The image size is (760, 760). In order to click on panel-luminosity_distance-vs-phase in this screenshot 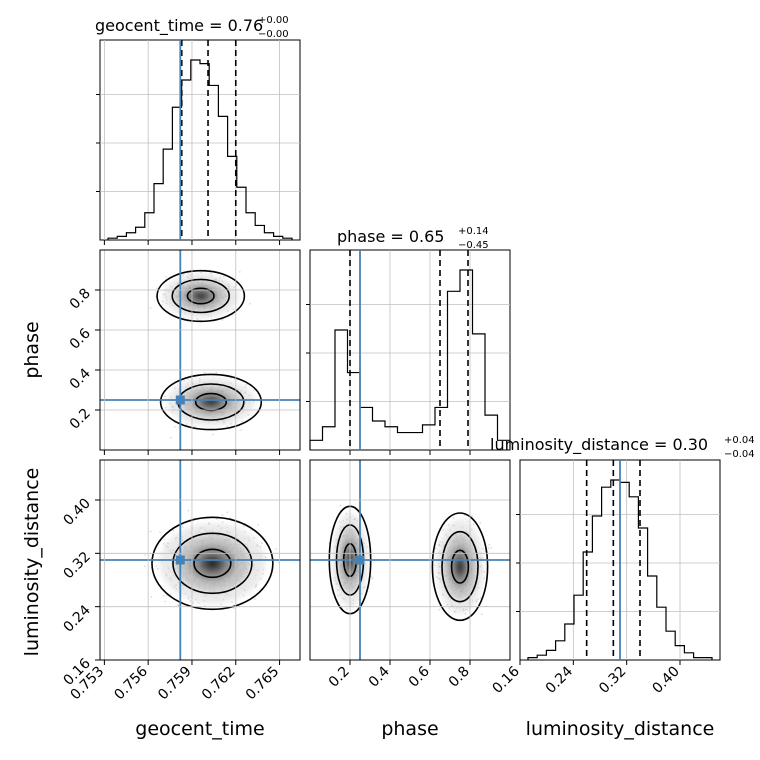, I will do `click(410, 560)`.